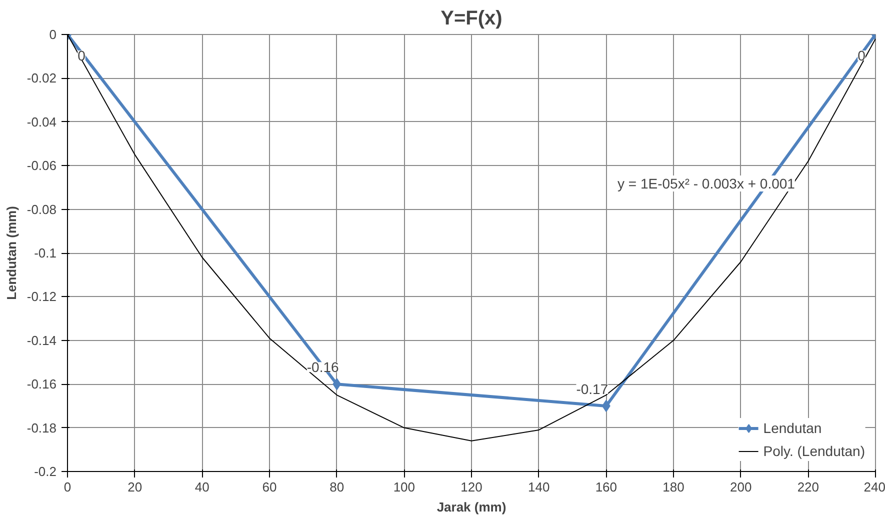 This screenshot has width=885, height=517. What do you see at coordinates (337, 487) in the screenshot?
I see `x-tick-label: 80` at bounding box center [337, 487].